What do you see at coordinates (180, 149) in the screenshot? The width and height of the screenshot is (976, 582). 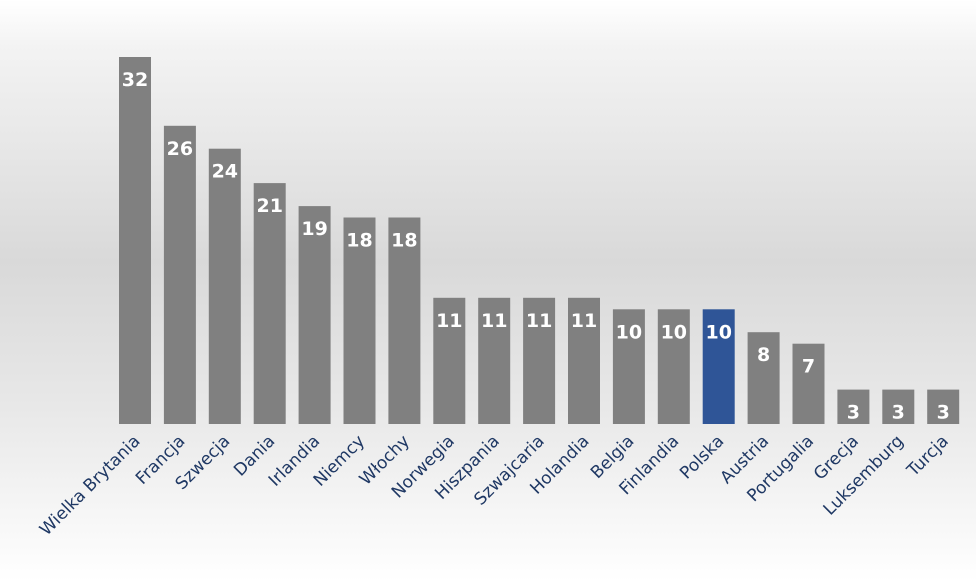 I see `data-label-francja: 26` at bounding box center [180, 149].